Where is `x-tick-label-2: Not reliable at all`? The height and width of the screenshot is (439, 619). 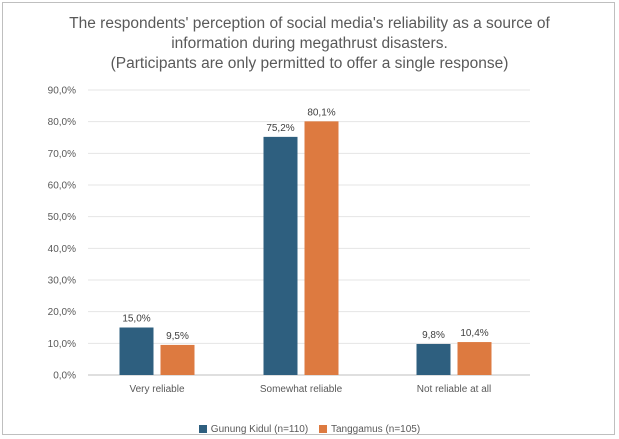 x-tick-label-2: Not reliable at all is located at coordinates (454, 389).